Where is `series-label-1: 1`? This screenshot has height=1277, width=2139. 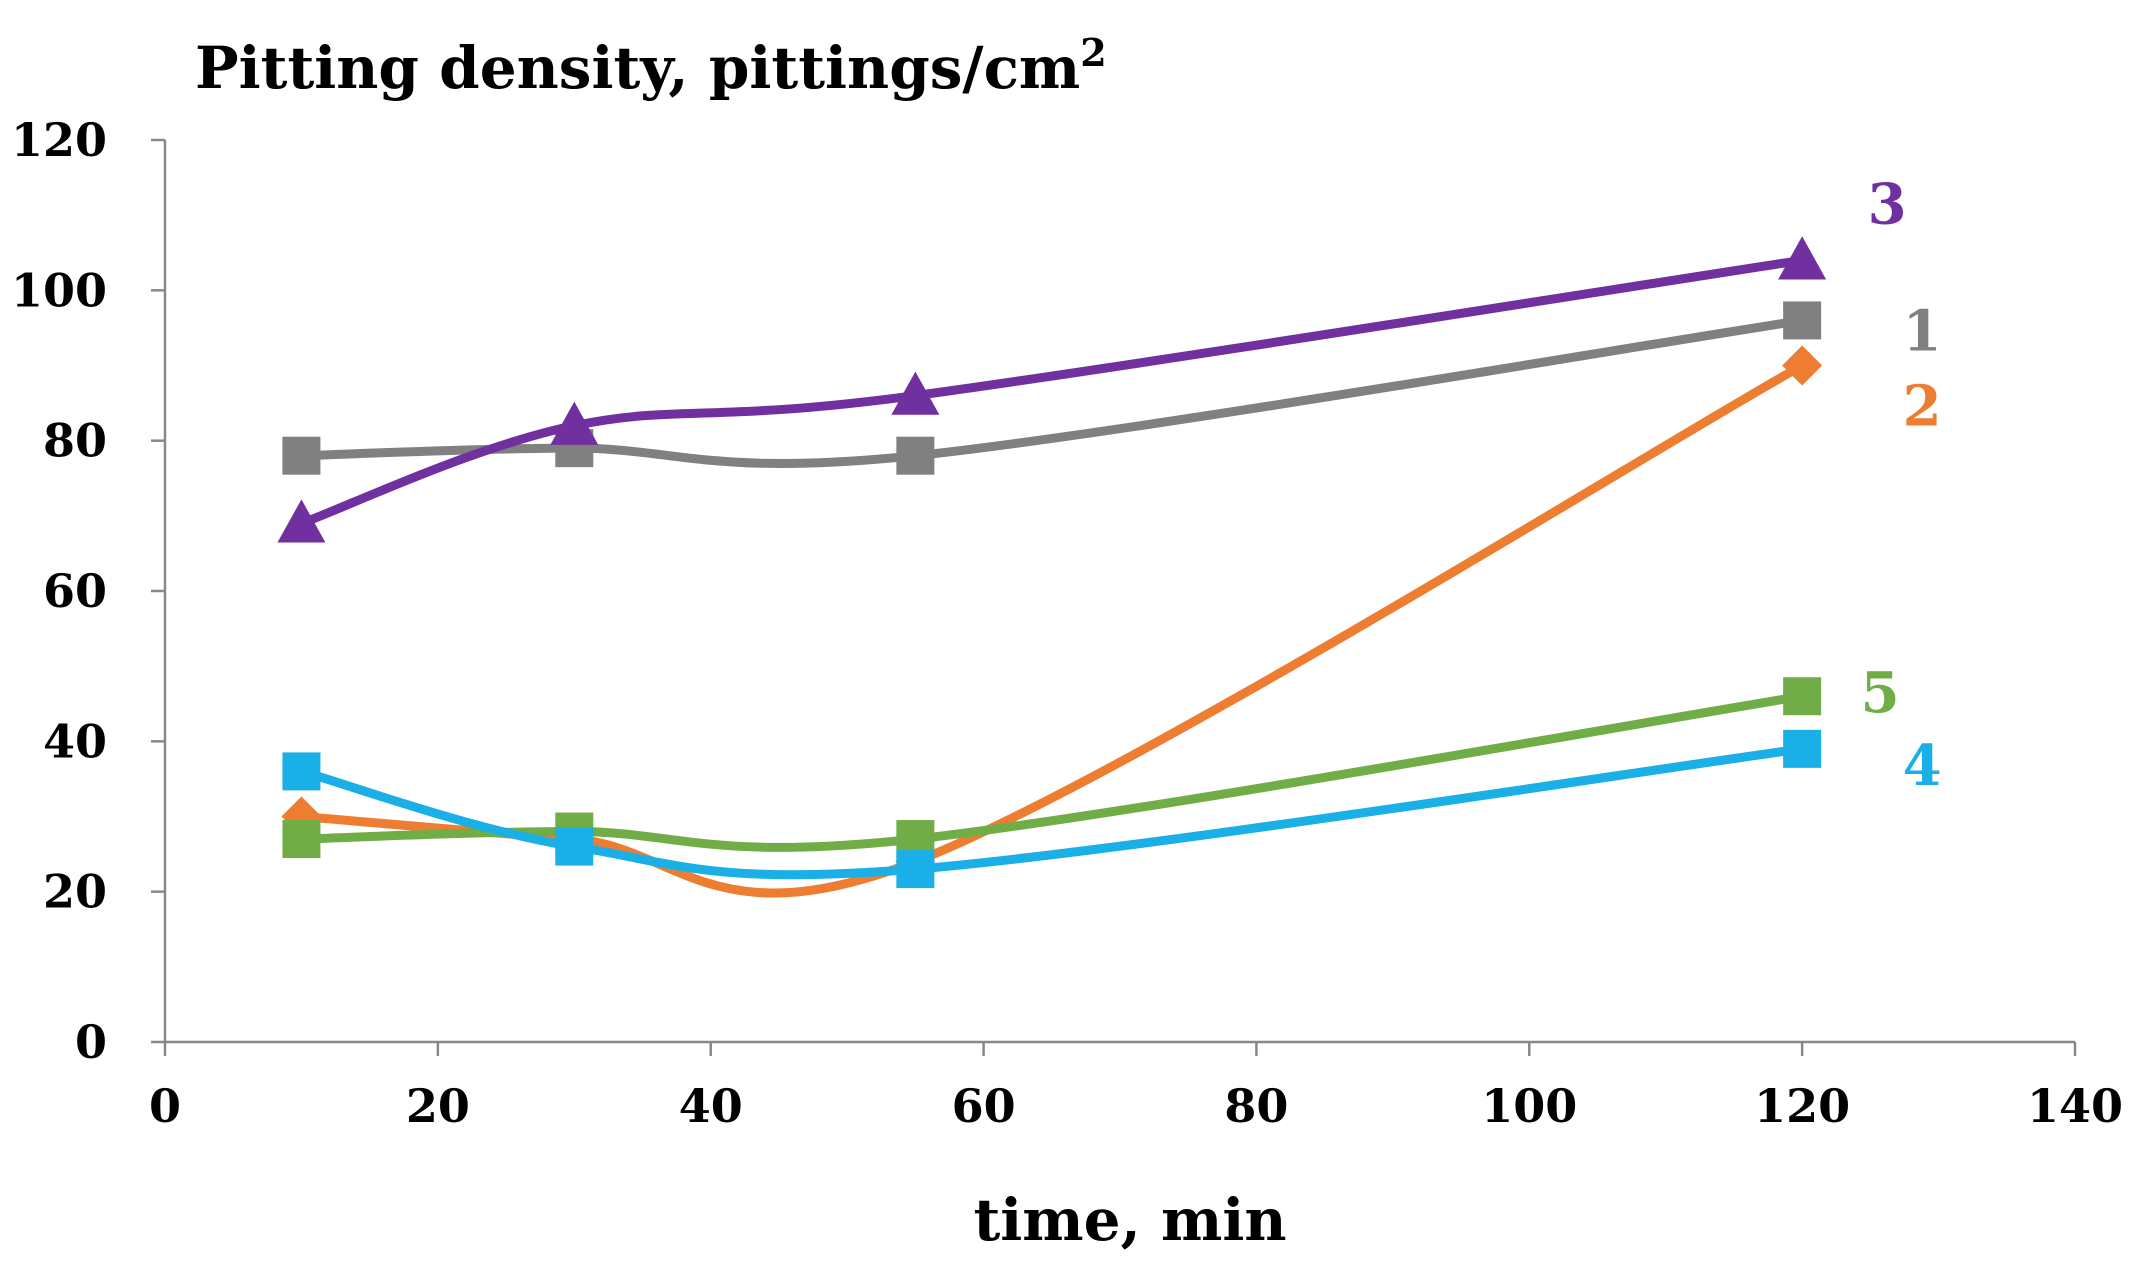 series-label-1: 1 is located at coordinates (1922, 331).